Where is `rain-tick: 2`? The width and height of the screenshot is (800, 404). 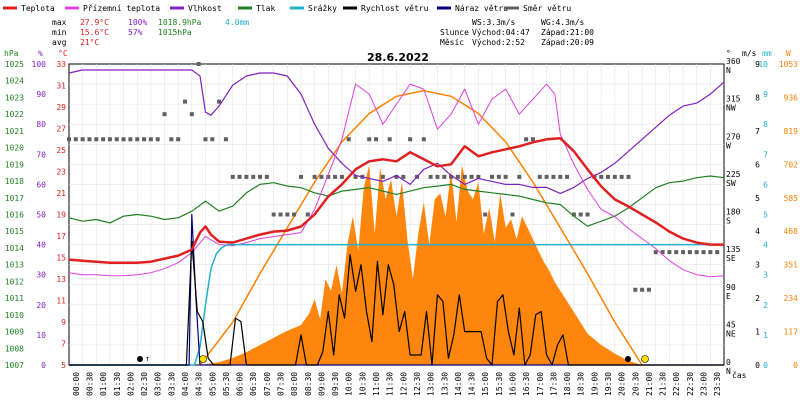 rain-tick: 2 is located at coordinates (765, 305).